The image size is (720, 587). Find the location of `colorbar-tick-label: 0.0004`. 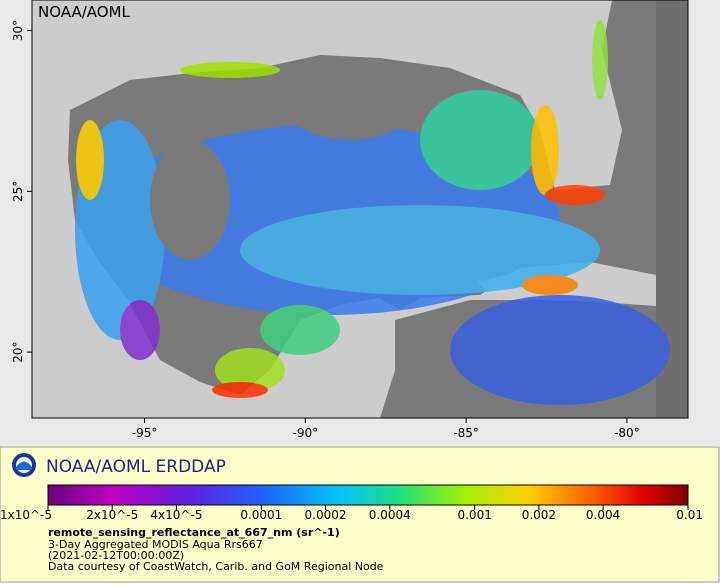

colorbar-tick-label: 0.0004 is located at coordinates (390, 515).